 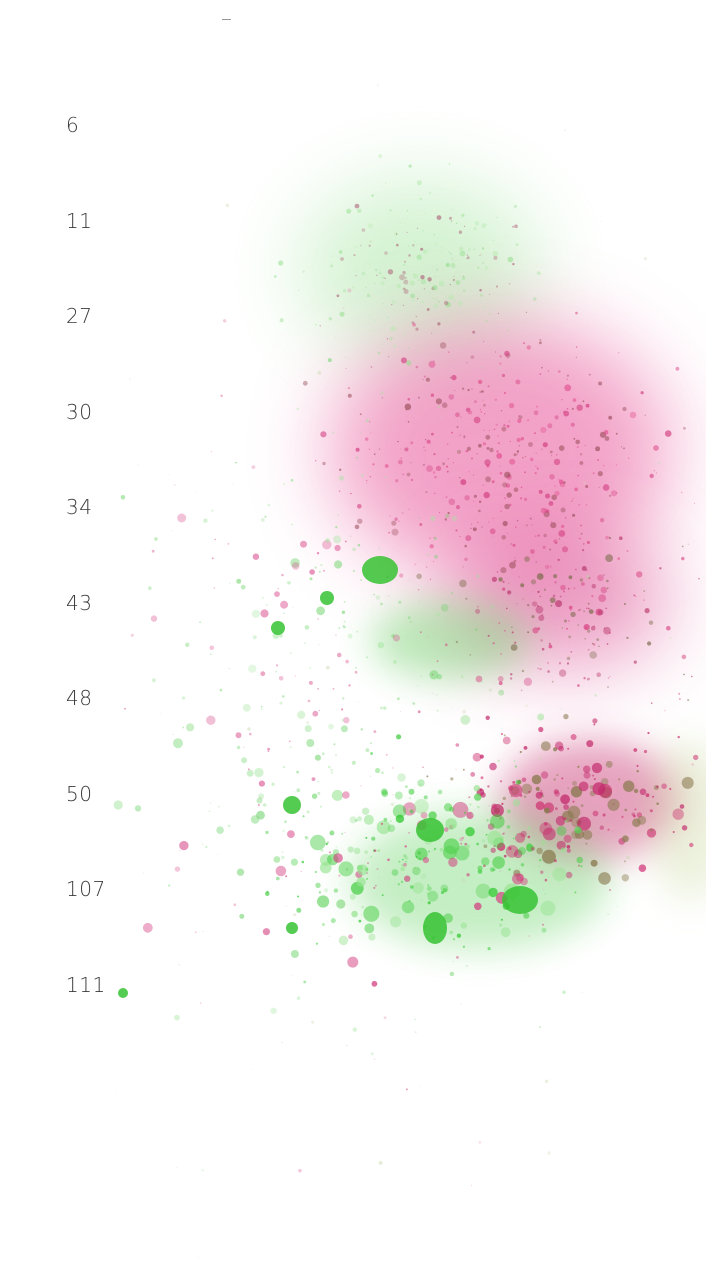 I want to click on pink-cloud, so click(x=500, y=450).